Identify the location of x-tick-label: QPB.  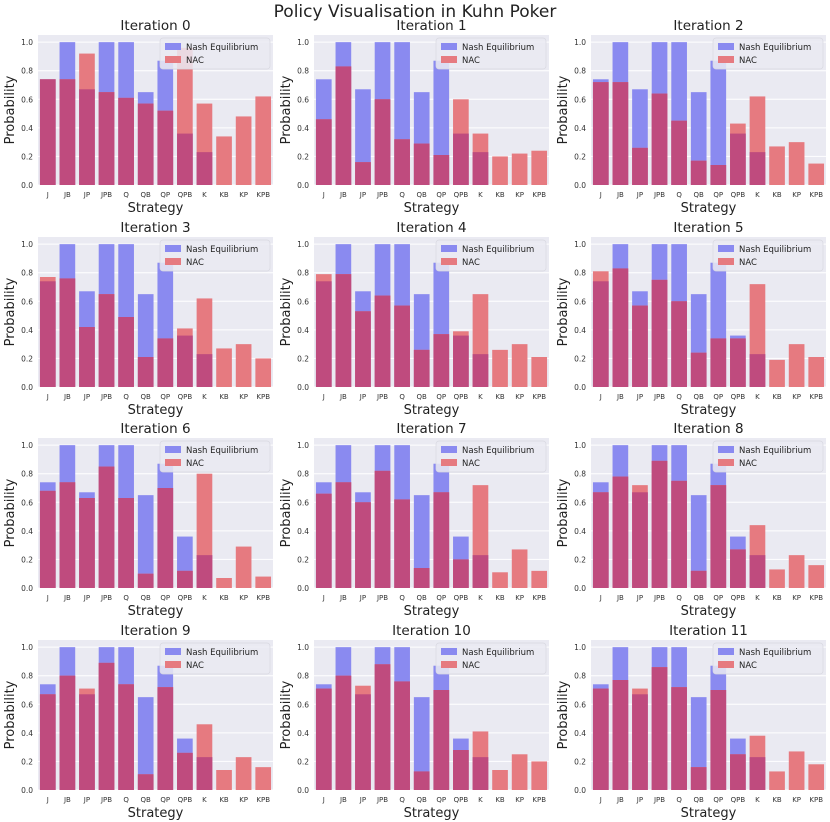
(461, 800).